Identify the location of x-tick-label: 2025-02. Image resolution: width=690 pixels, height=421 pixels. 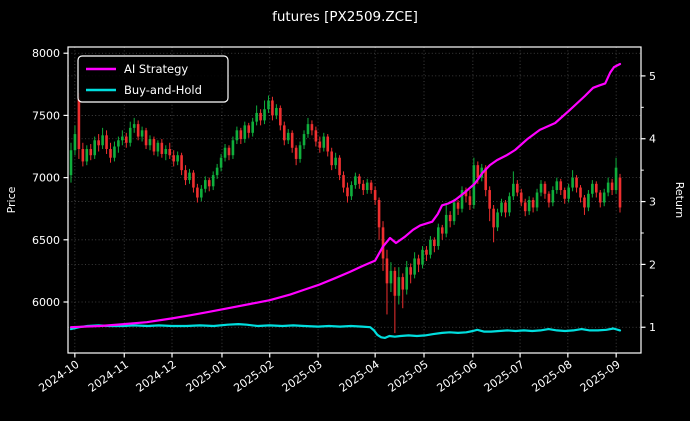
(253, 376).